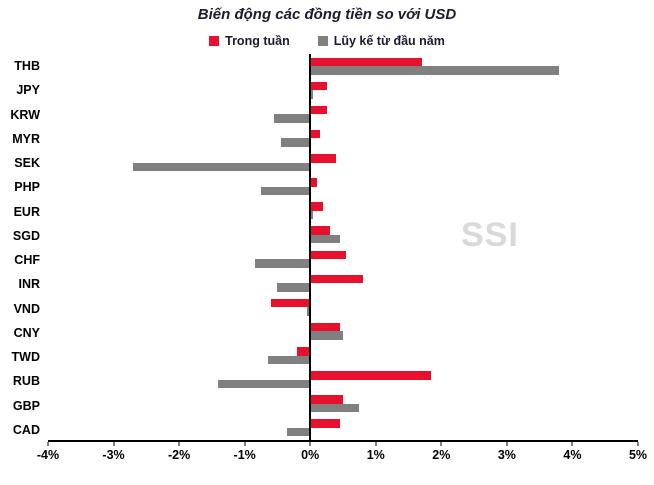 This screenshot has width=654, height=485. I want to click on y-label-php: PHP, so click(27, 187).